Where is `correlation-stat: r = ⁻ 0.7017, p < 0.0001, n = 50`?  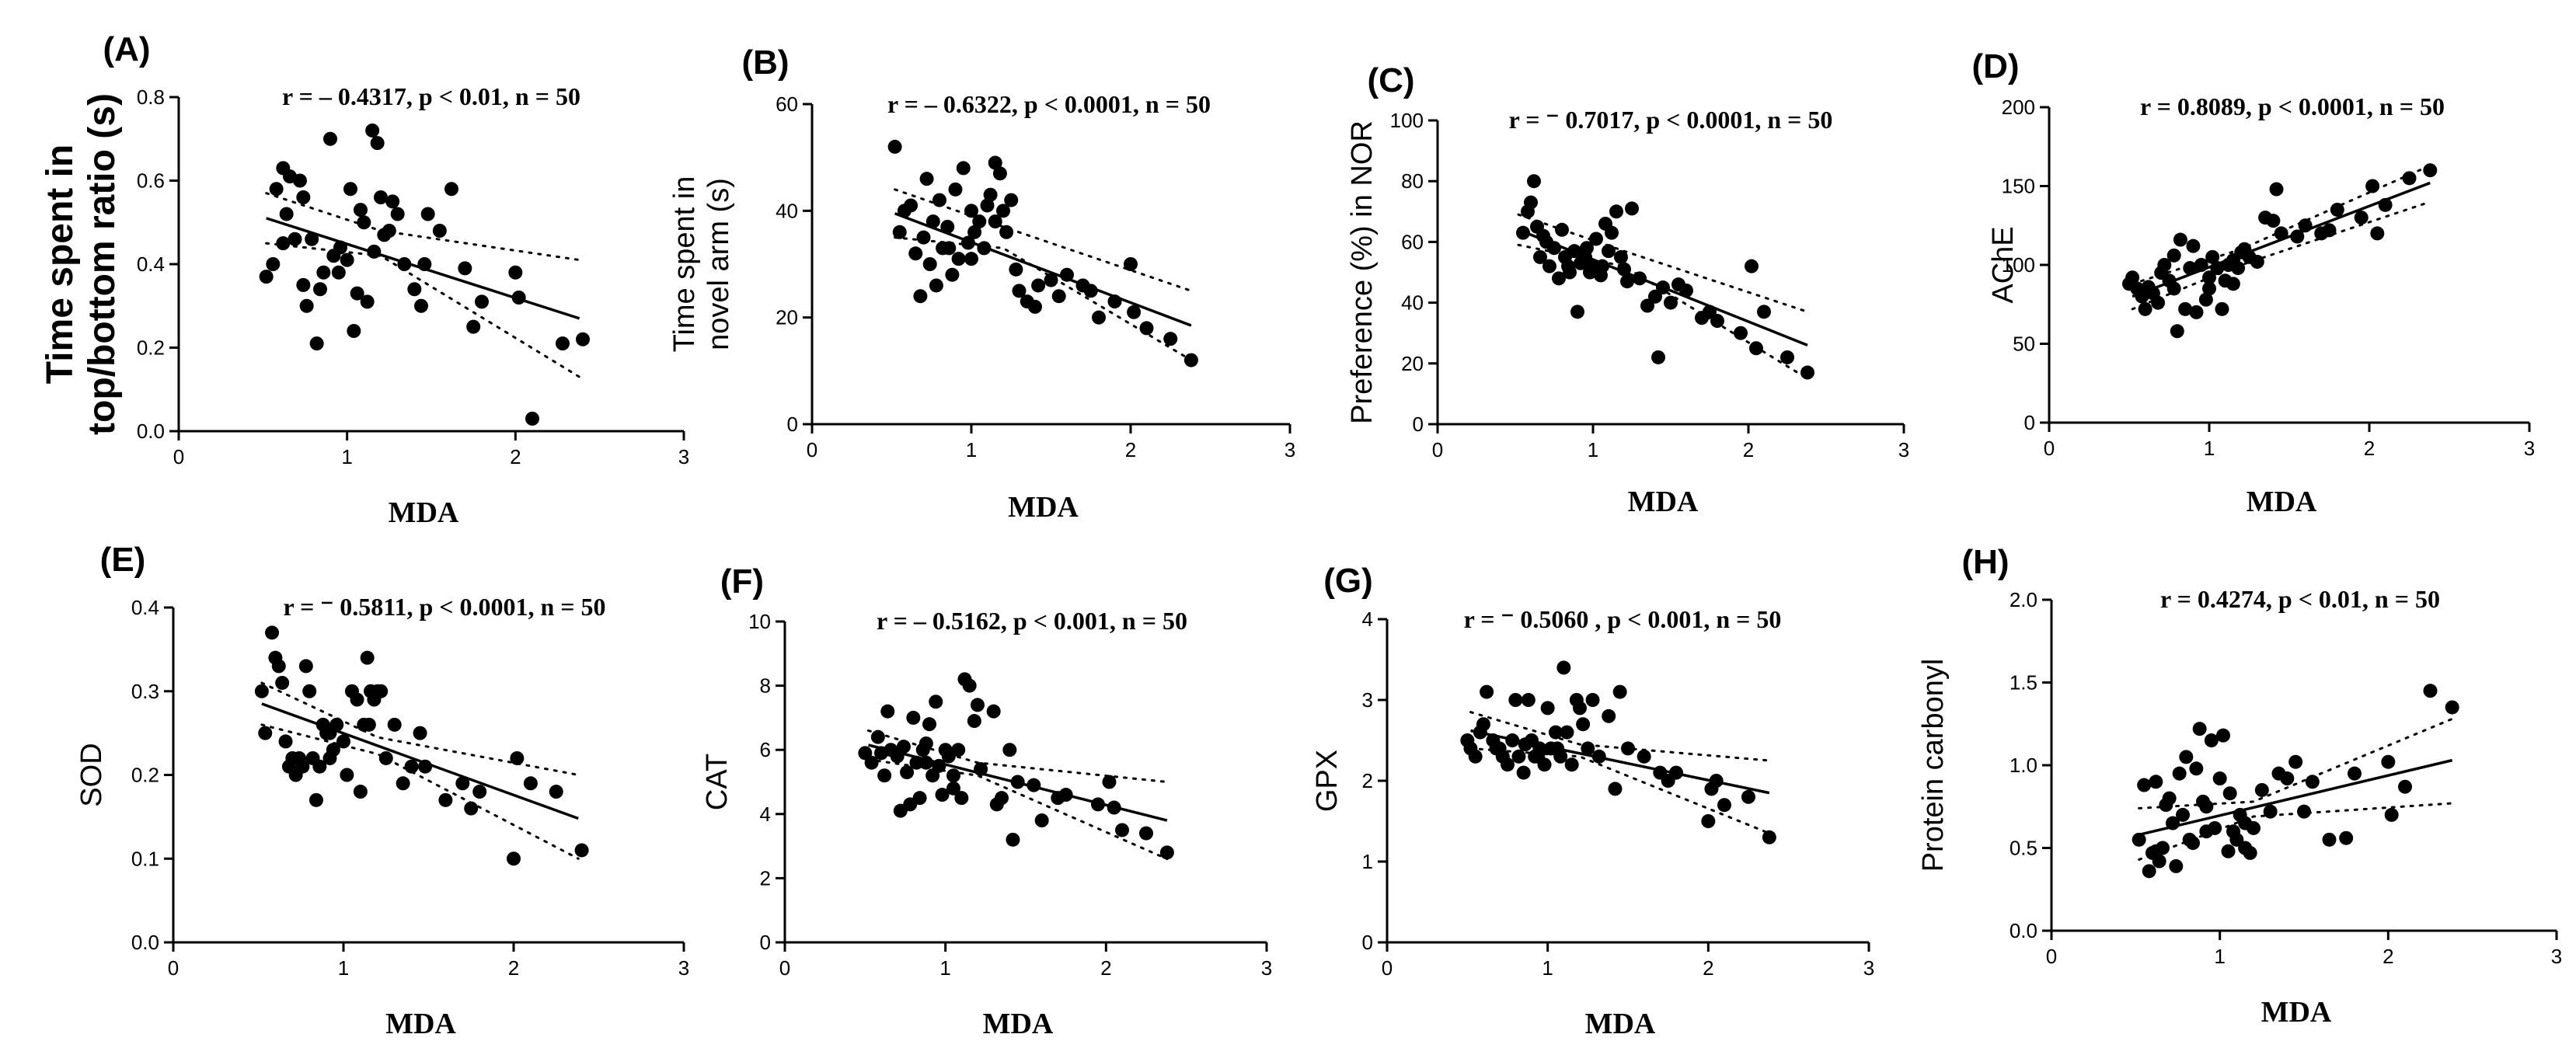 correlation-stat: r = ⁻ 0.7017, p < 0.0001, n = 50 is located at coordinates (1671, 120).